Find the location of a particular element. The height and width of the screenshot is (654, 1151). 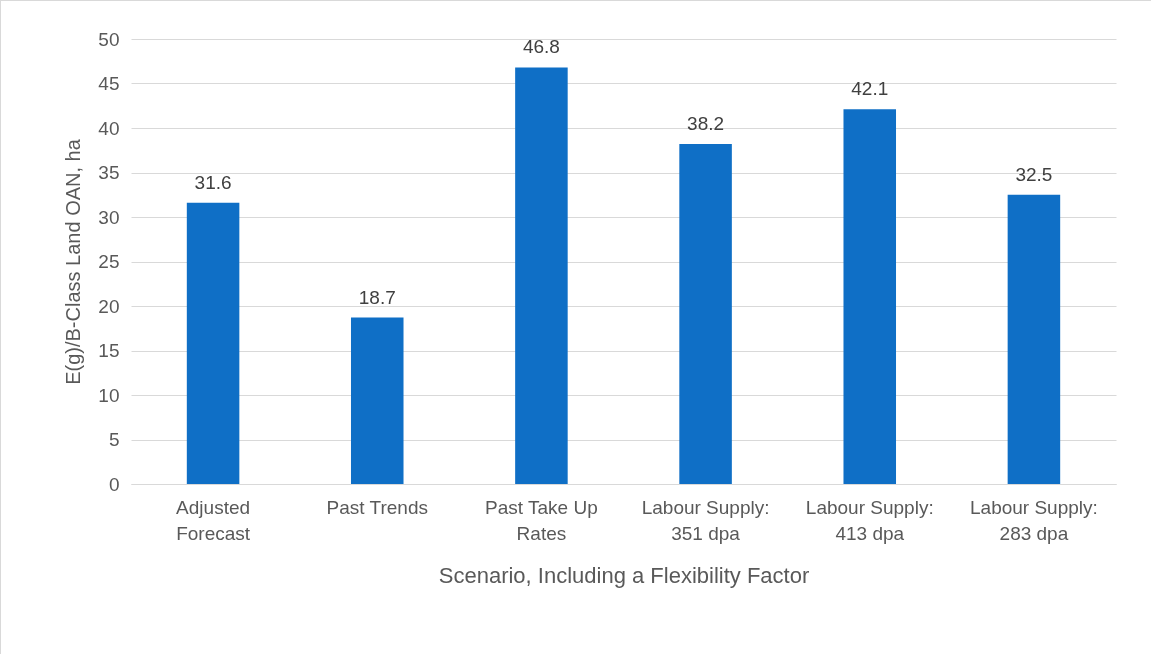

data-label: 38.2 is located at coordinates (706, 124).